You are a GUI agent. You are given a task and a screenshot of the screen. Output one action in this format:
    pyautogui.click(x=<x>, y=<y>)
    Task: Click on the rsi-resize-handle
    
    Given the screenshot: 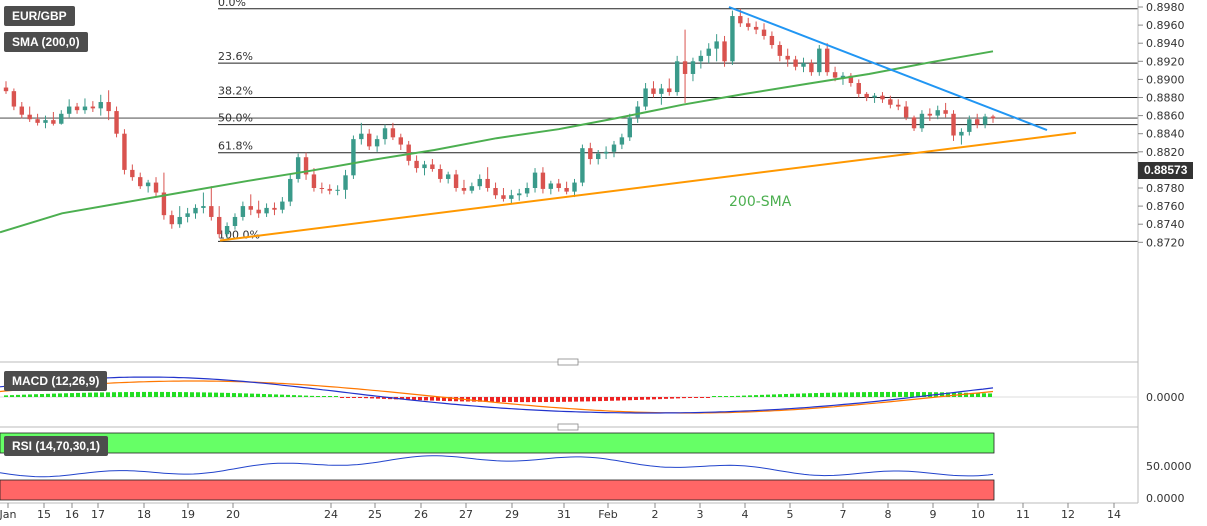 What is the action you would take?
    pyautogui.click(x=568, y=427)
    